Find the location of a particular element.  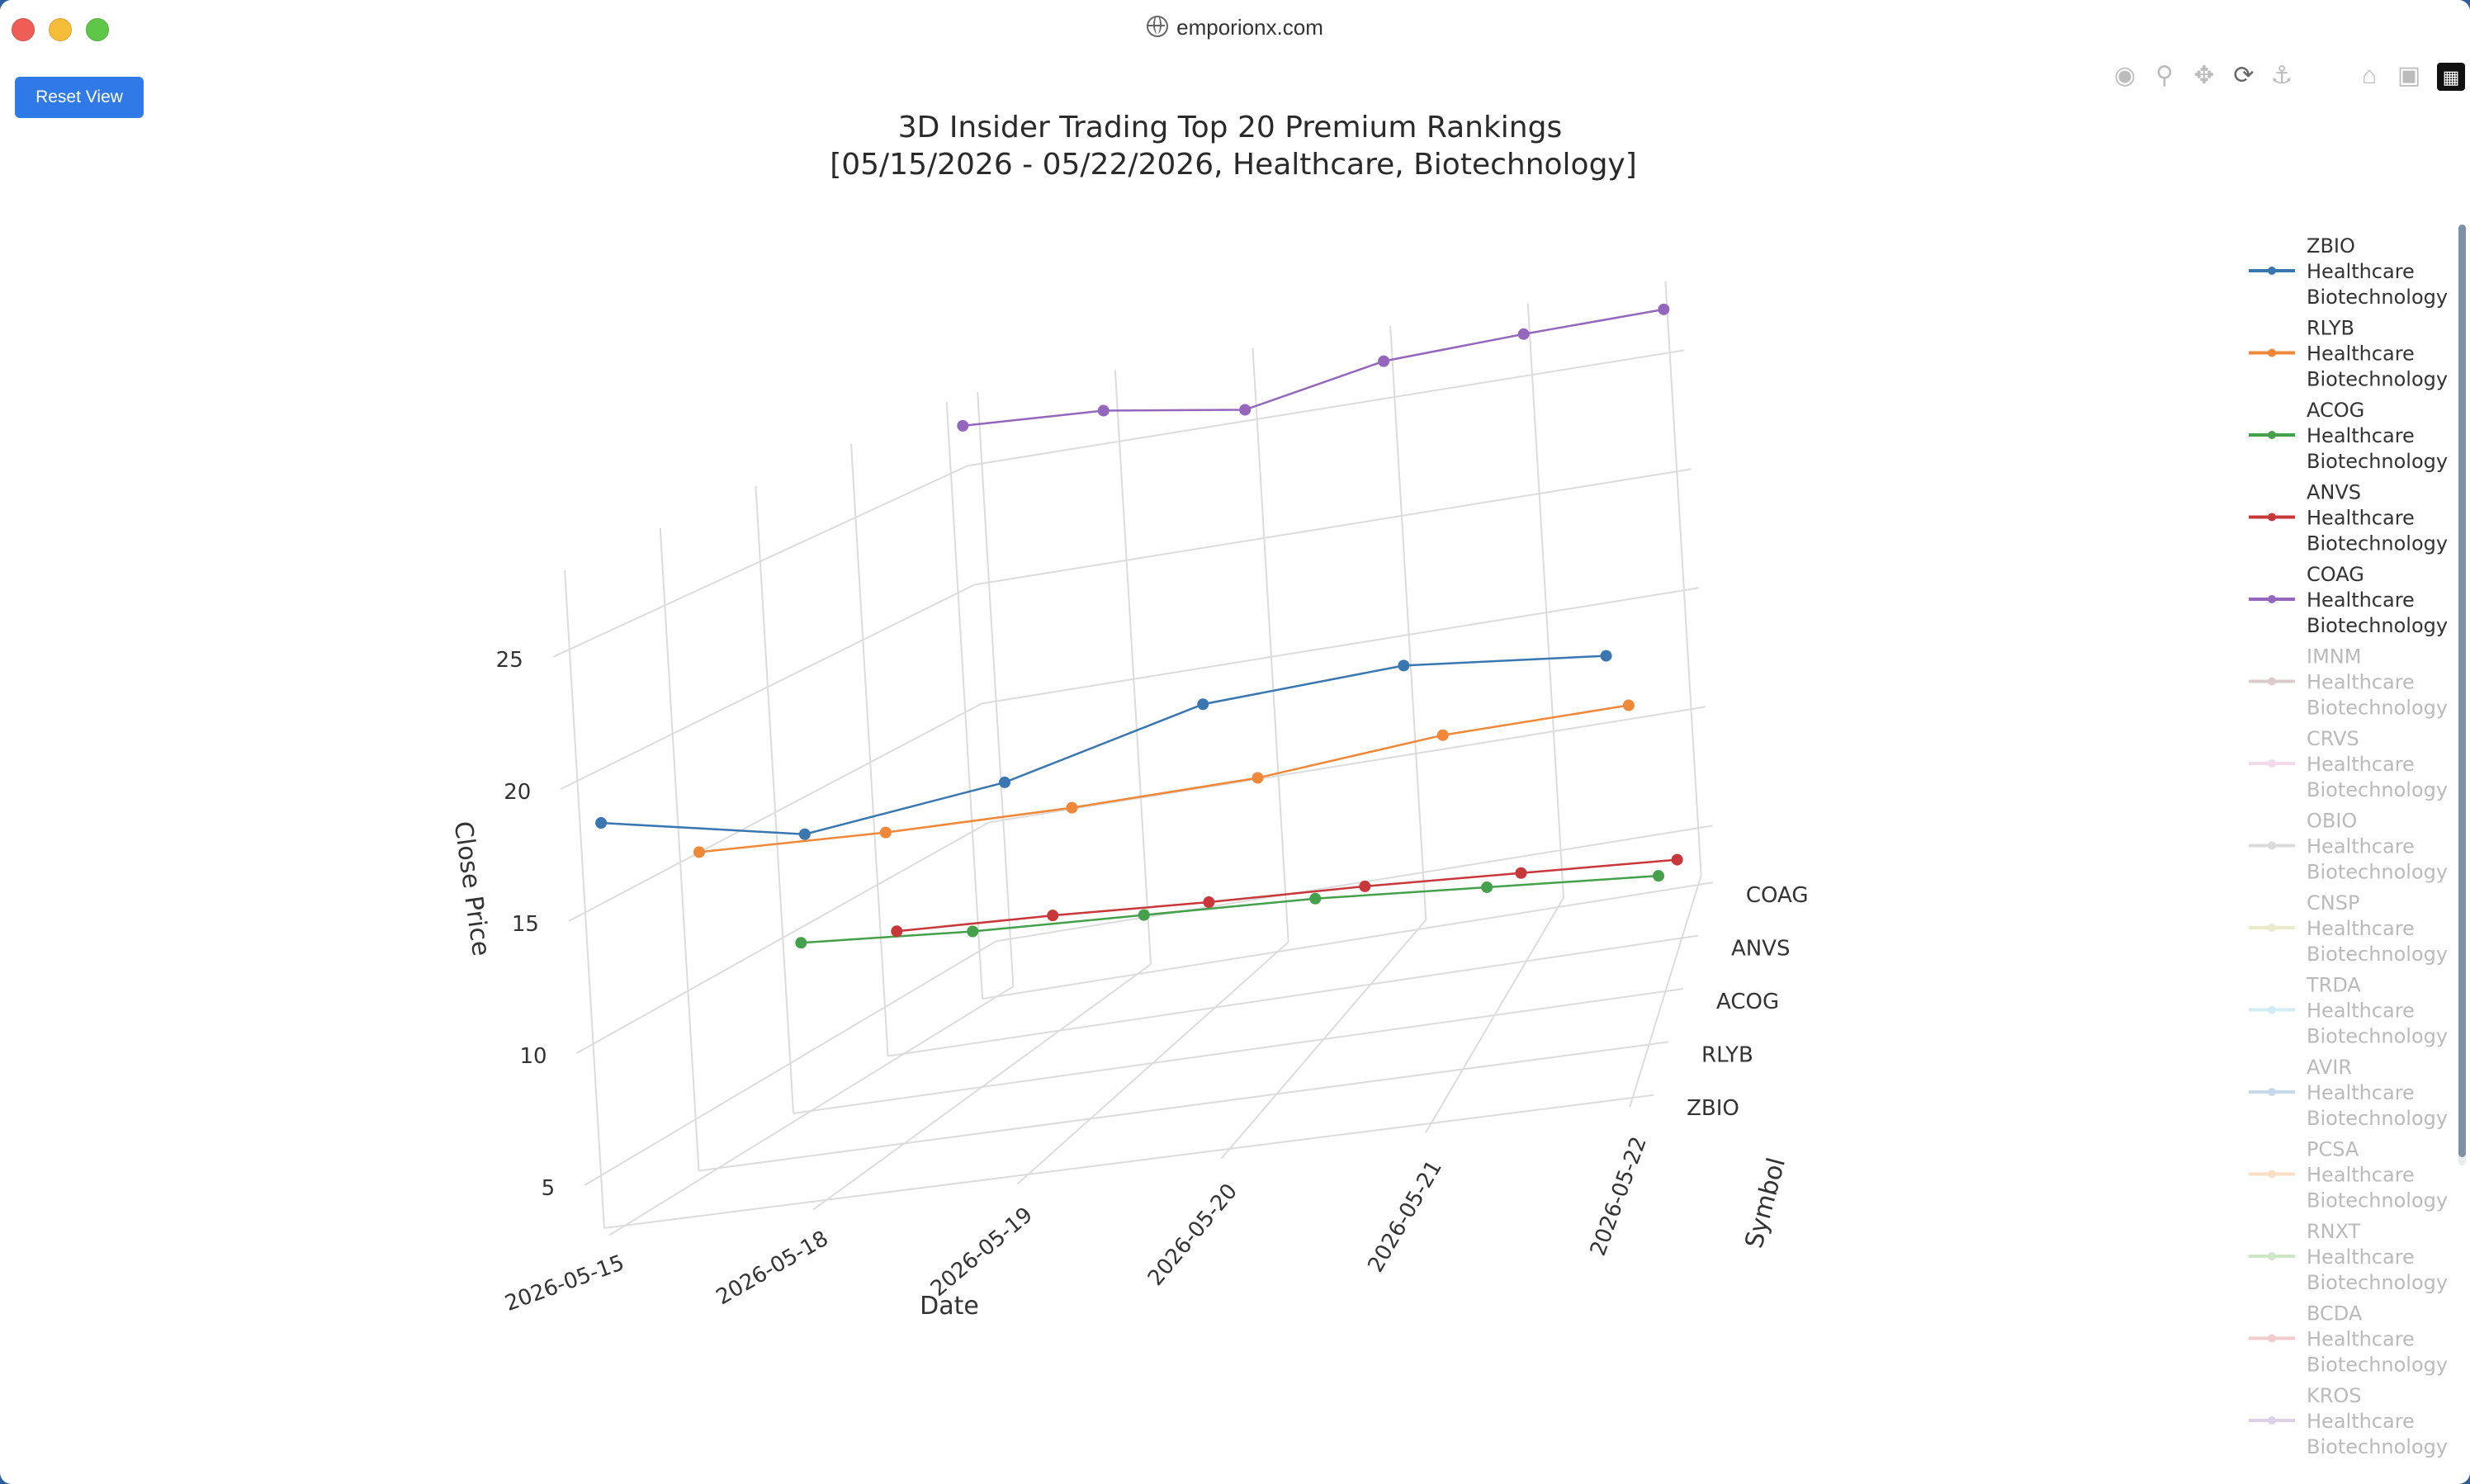

pan-icon: ✥ is located at coordinates (2204, 75).